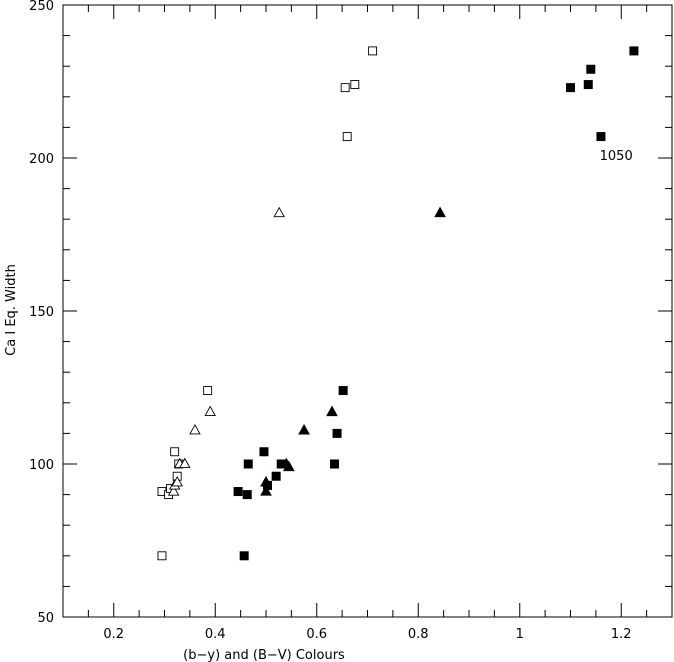  Describe the element at coordinates (621, 634) in the screenshot. I see `x-tick-label: 1.2` at that location.